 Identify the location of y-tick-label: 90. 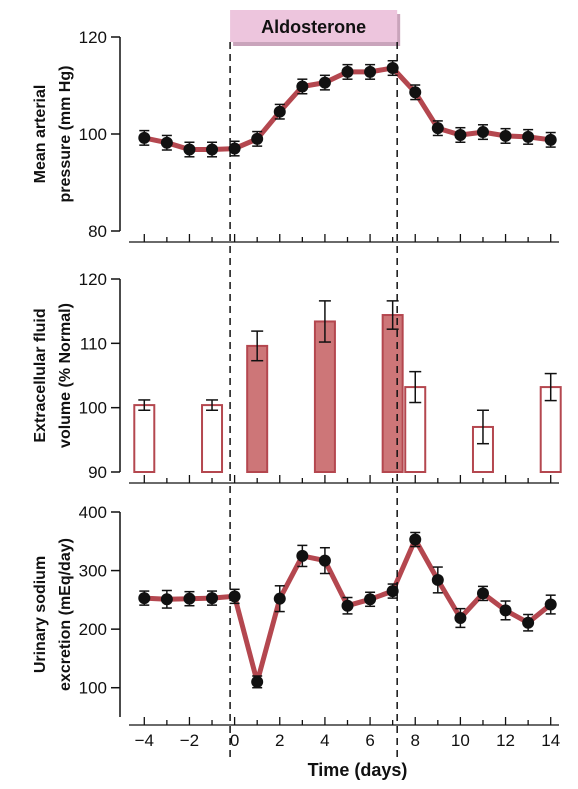
(97, 472).